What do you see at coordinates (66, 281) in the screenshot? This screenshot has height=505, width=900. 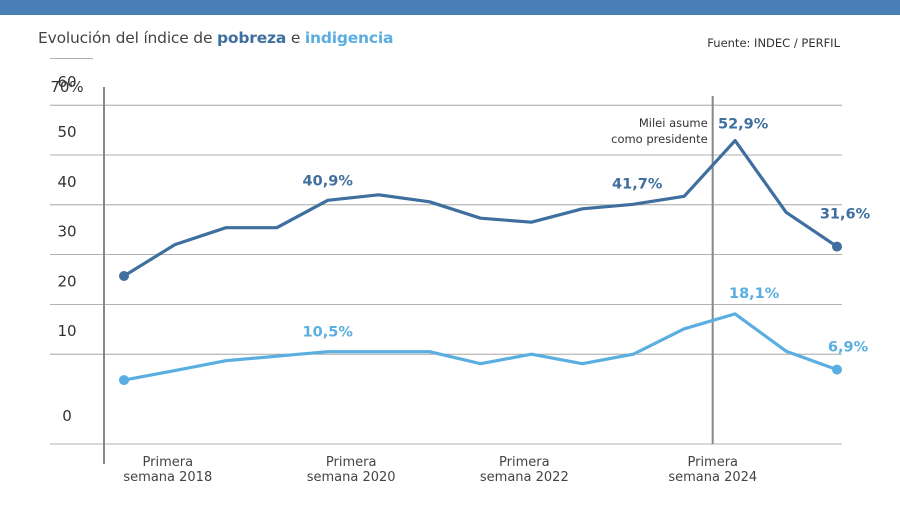 I see `y-tick-label: 20` at bounding box center [66, 281].